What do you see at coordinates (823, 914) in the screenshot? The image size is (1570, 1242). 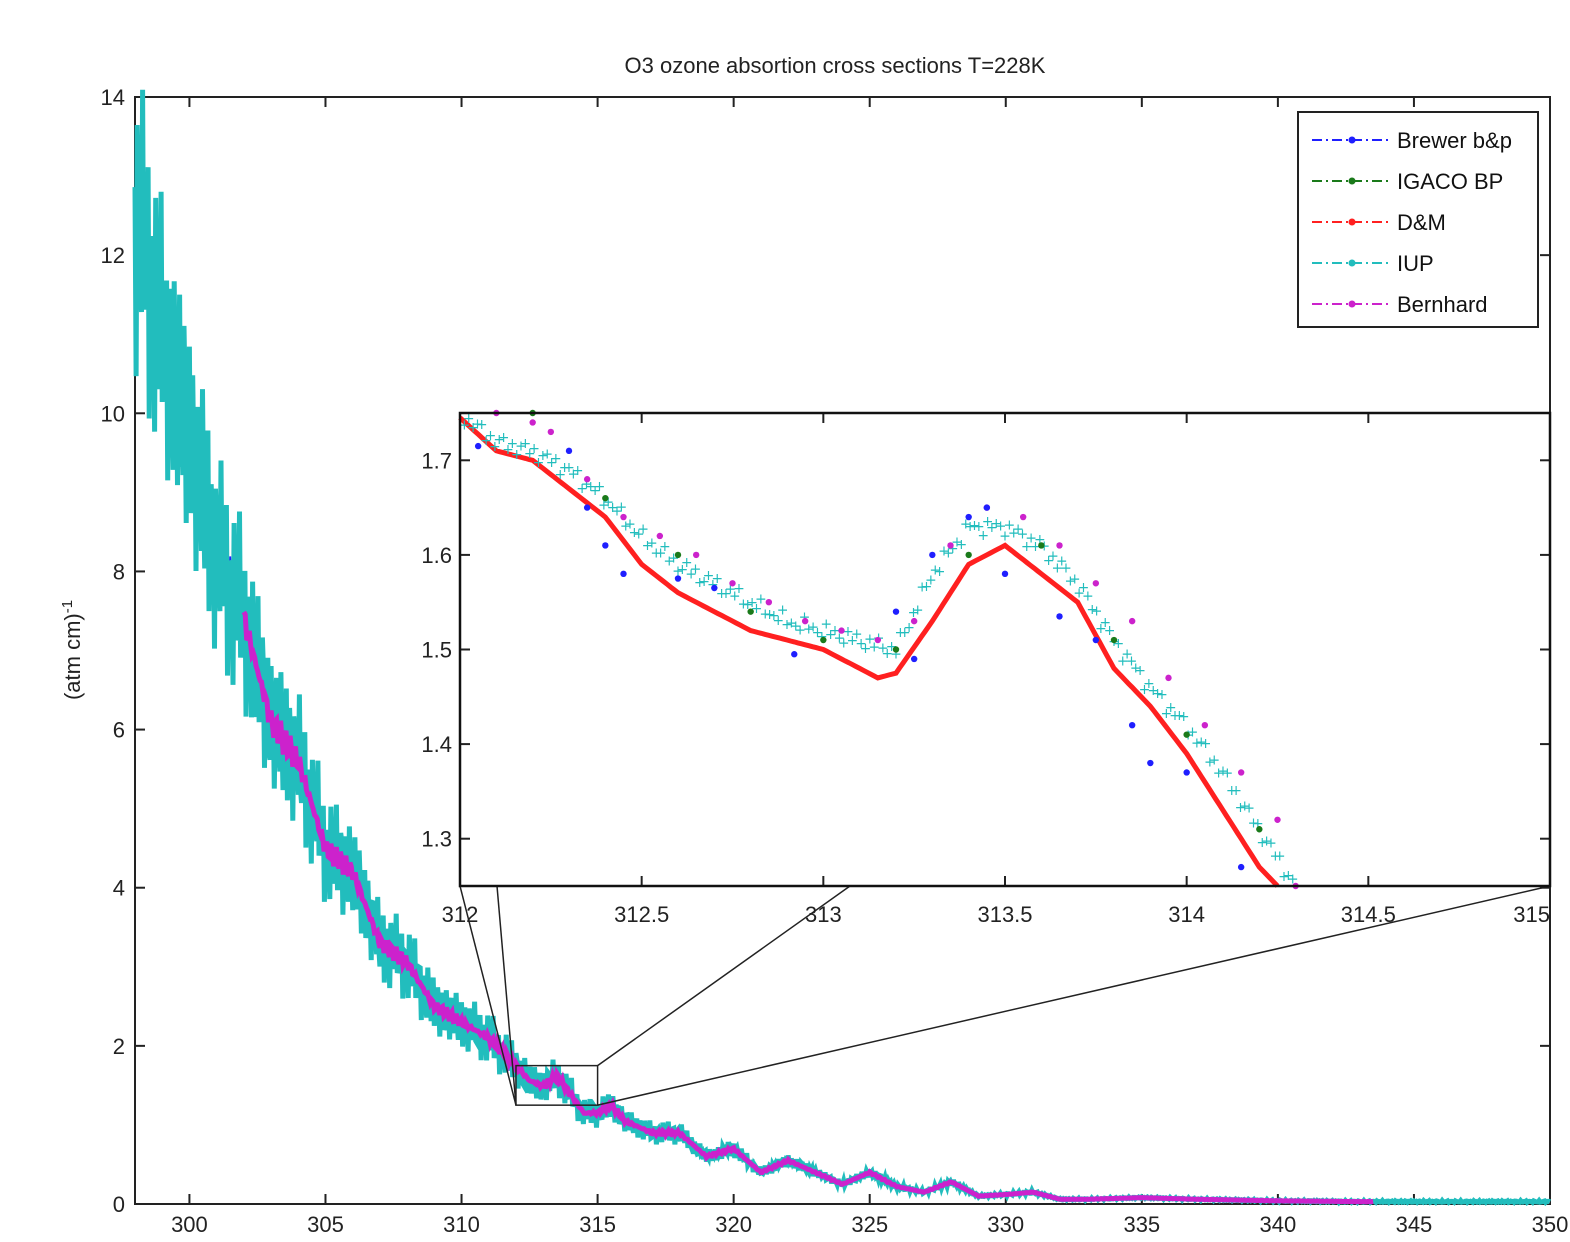 I see `inset-x-tick-label: 313` at bounding box center [823, 914].